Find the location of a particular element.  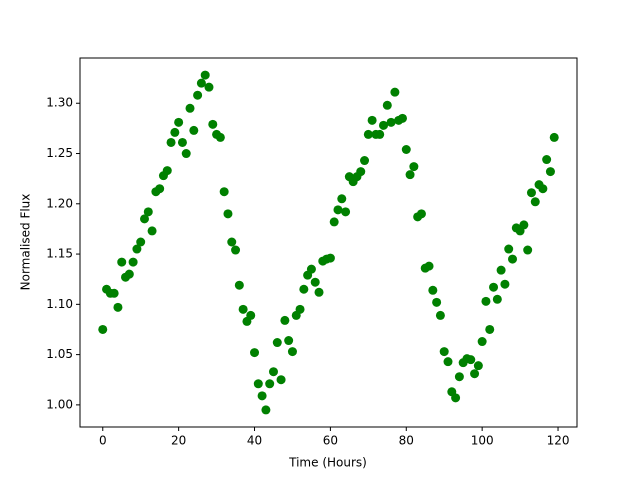

y-tick-label: 1.10 is located at coordinates (59, 304).